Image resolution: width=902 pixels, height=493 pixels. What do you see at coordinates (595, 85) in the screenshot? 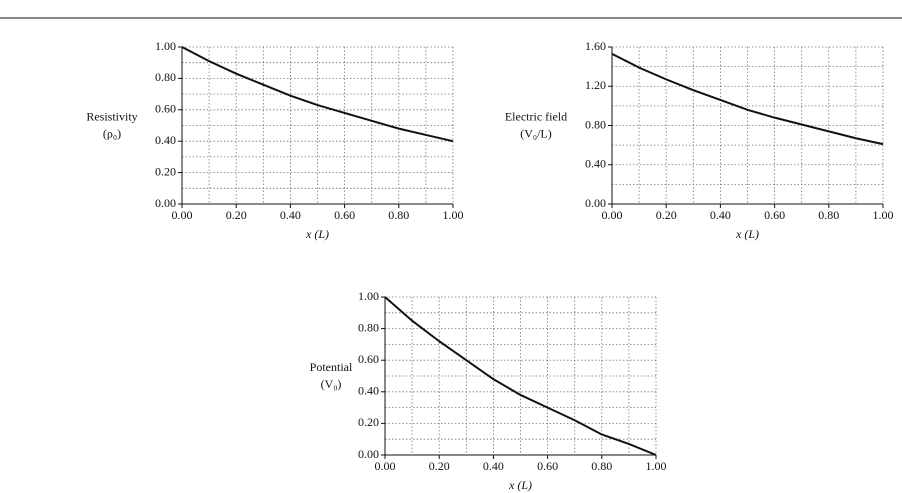
I see `y-tick-label: 1.20` at bounding box center [595, 85].